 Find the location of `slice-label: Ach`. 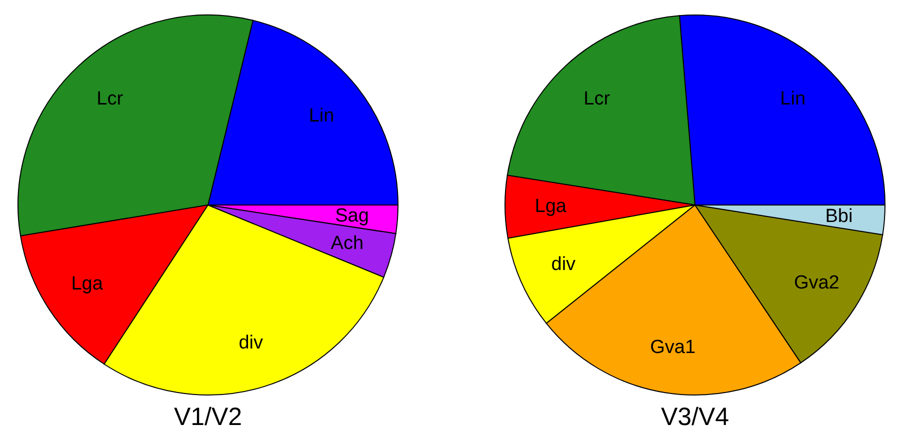

slice-label: Ach is located at coordinates (347, 243).